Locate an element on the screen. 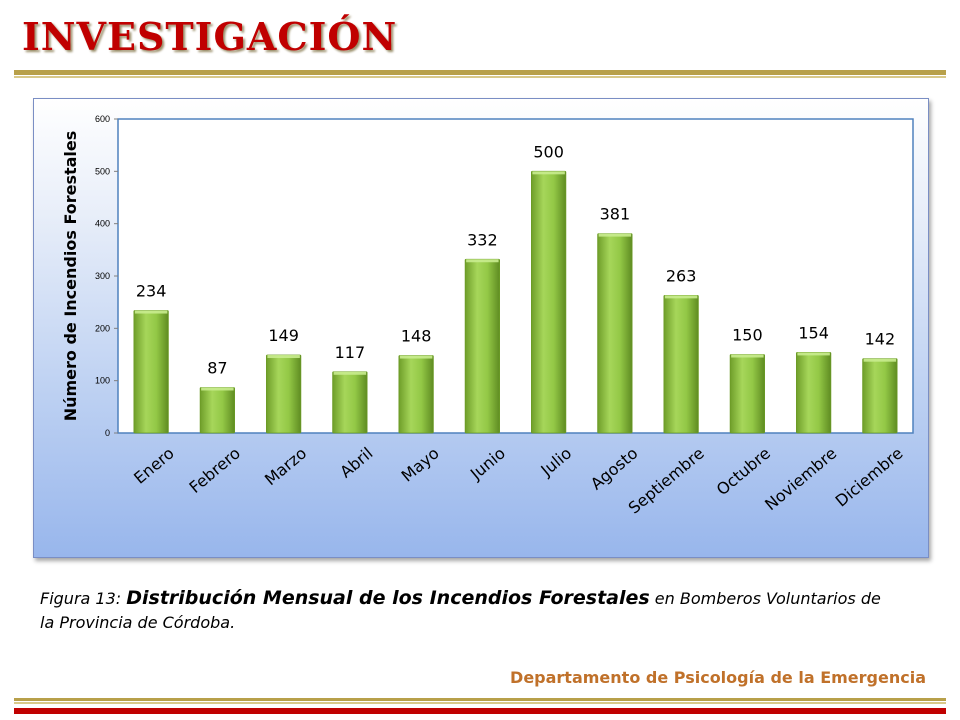 The height and width of the screenshot is (720, 960). x-tick-label: Mayo is located at coordinates (420, 465).